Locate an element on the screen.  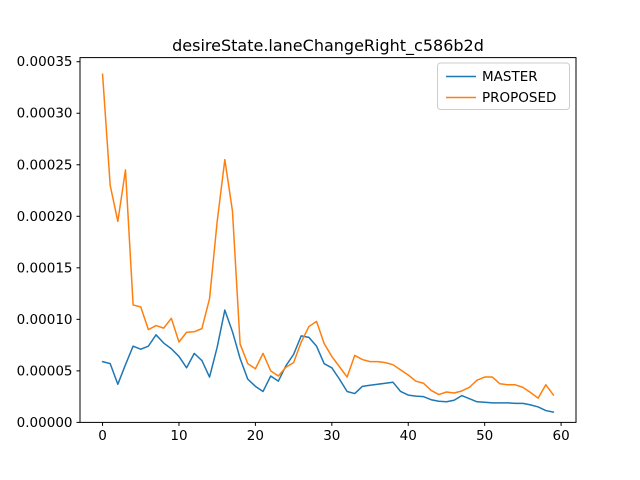
y-tick-label: 0.00035 is located at coordinates (45, 62).